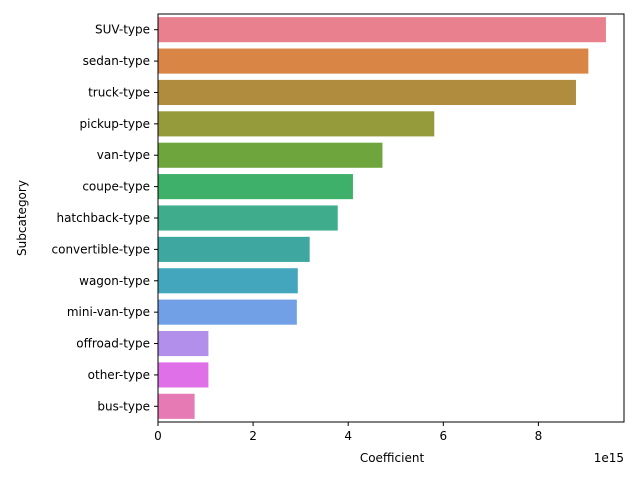 The height and width of the screenshot is (480, 640). I want to click on bar-hatchback-type, so click(248, 218).